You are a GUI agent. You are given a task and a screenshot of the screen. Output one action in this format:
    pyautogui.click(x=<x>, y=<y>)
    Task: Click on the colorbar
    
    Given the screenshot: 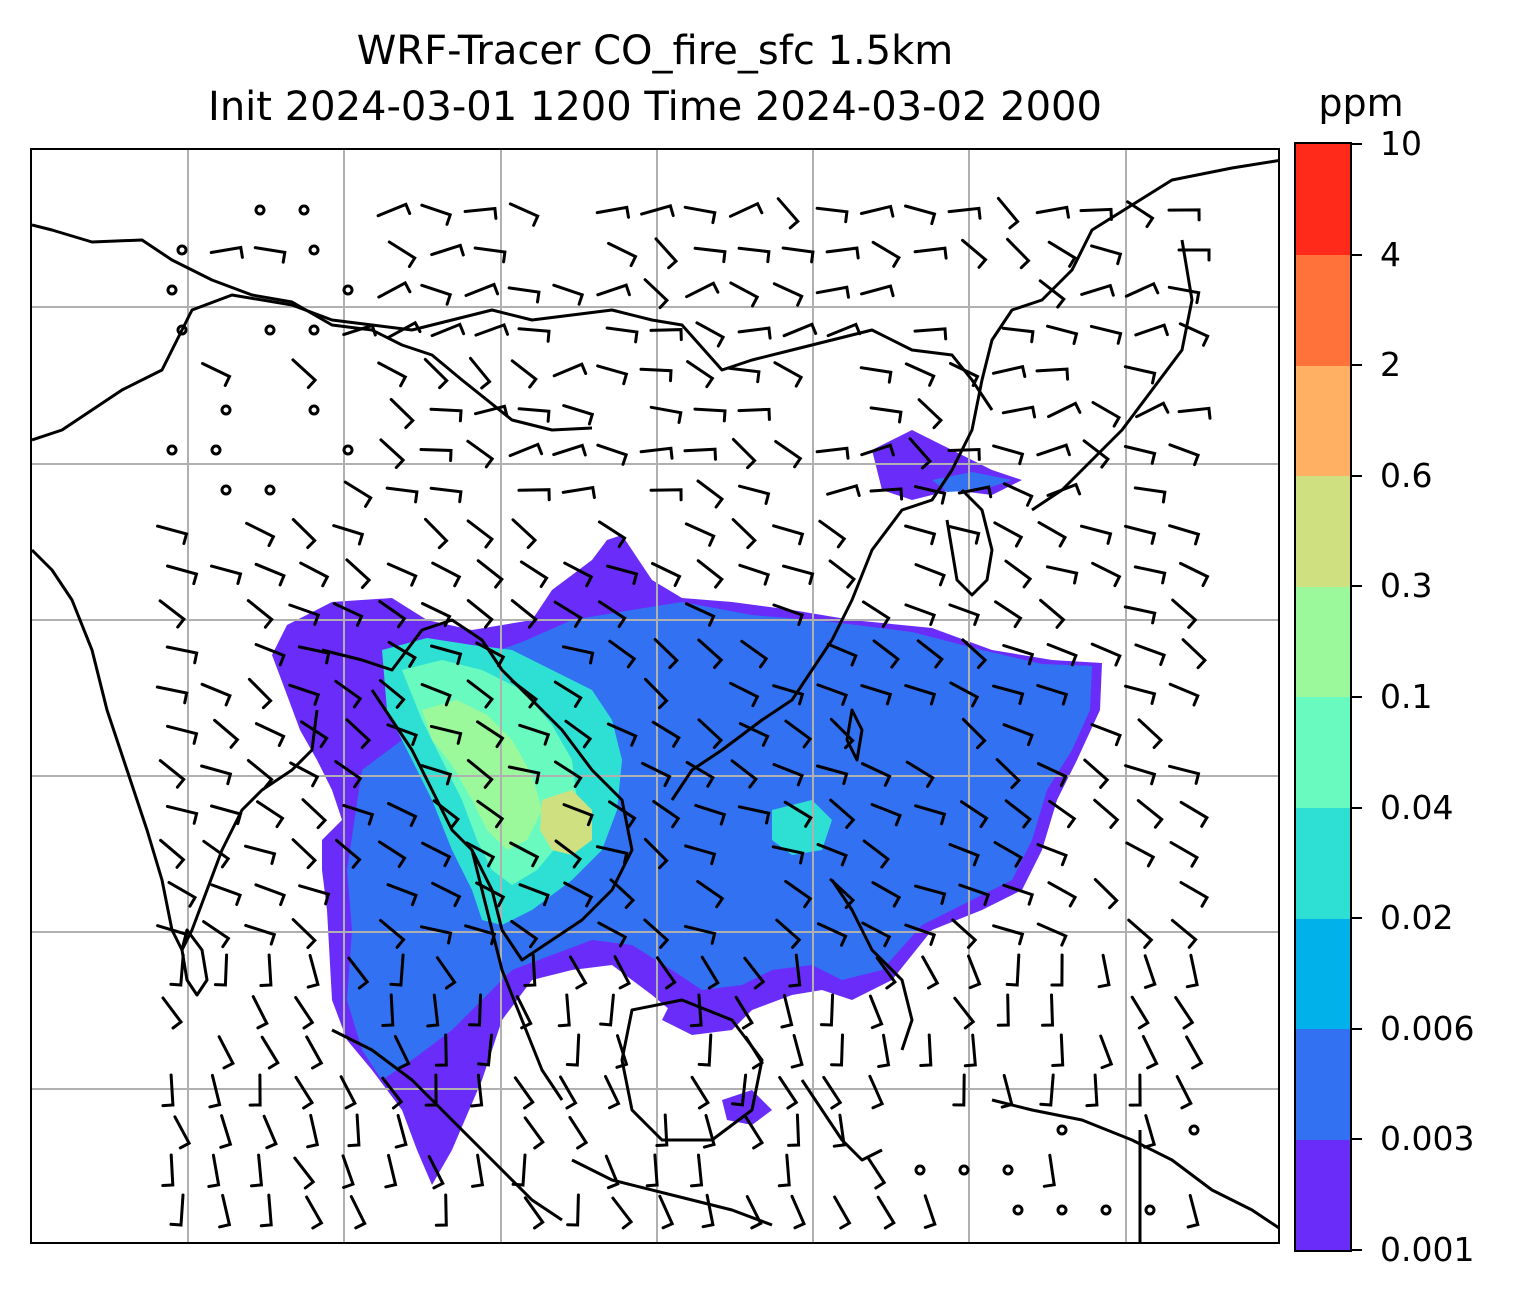 What is the action you would take?
    pyautogui.click(x=1323, y=697)
    